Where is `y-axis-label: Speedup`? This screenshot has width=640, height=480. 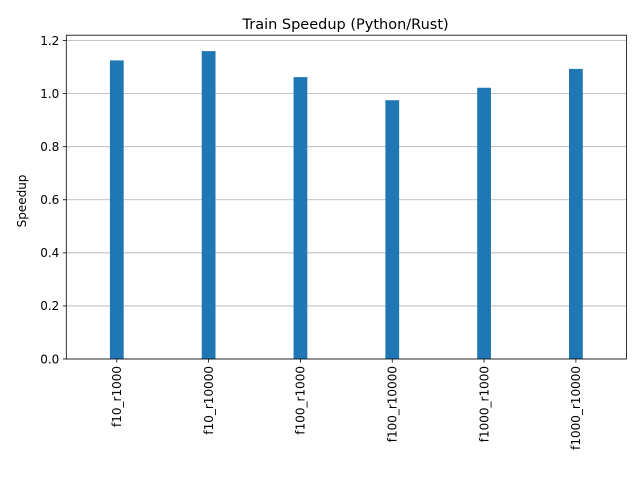 y-axis-label: Speedup is located at coordinates (22, 201).